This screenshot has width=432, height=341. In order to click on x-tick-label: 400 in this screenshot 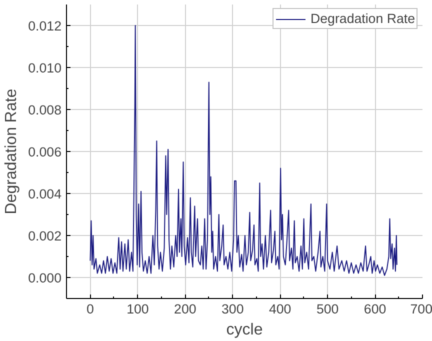, I will do `click(280, 309)`.